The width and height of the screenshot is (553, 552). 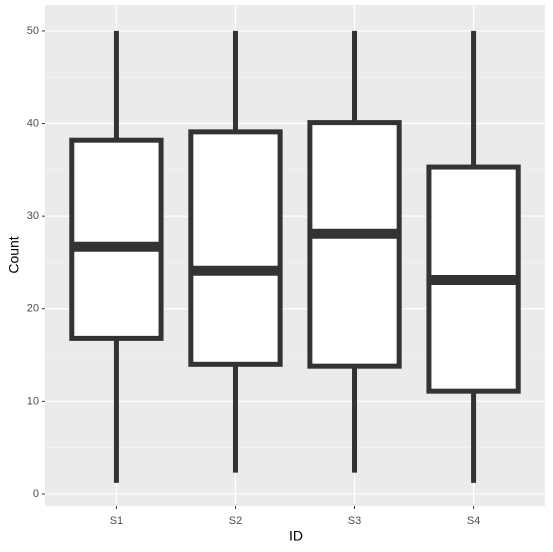 What do you see at coordinates (33, 216) in the screenshot?
I see `y-tick-label: 30` at bounding box center [33, 216].